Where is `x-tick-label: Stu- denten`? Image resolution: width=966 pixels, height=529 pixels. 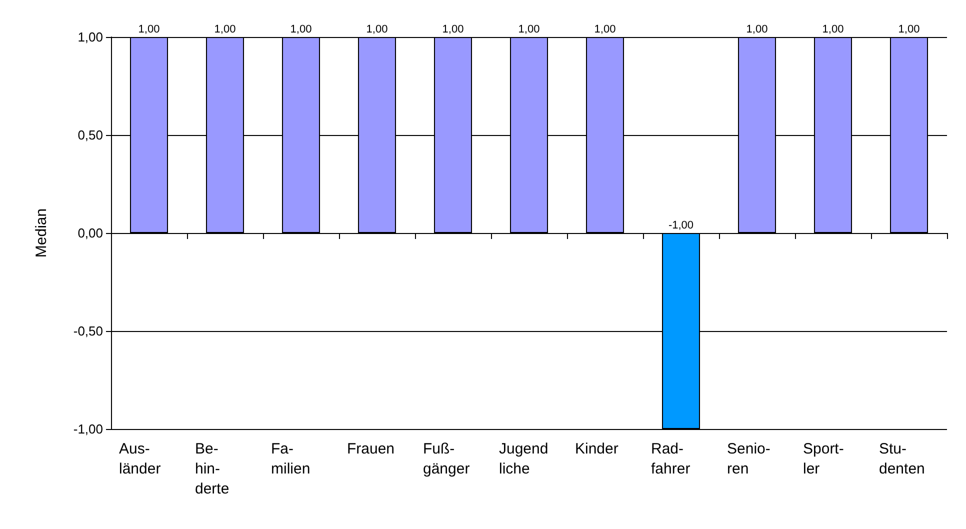 x-tick-label: Stu- denten is located at coordinates (902, 459).